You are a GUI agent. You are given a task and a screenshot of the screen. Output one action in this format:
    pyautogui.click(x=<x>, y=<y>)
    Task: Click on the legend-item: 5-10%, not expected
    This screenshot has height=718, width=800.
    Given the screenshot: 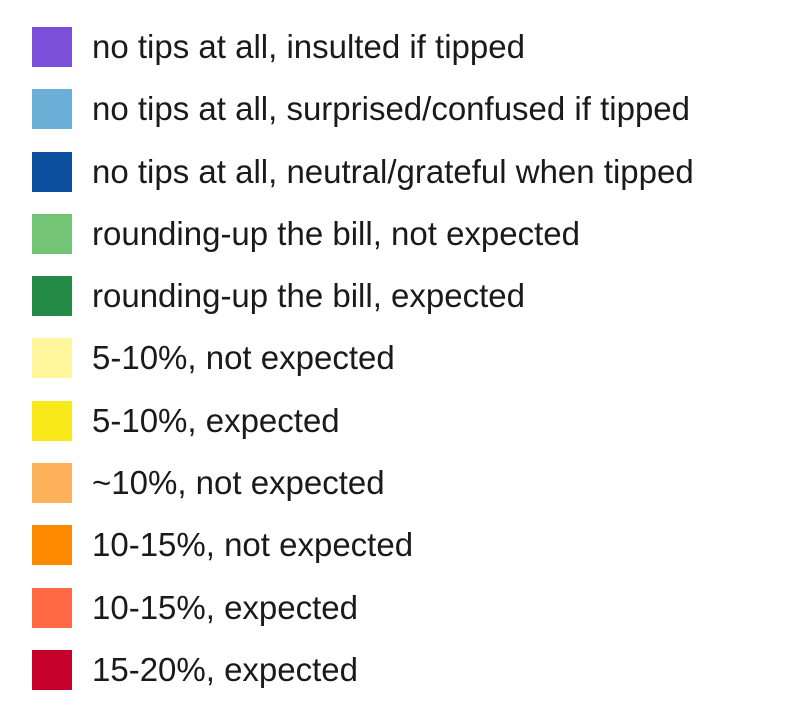 What is the action you would take?
    pyautogui.click(x=363, y=369)
    